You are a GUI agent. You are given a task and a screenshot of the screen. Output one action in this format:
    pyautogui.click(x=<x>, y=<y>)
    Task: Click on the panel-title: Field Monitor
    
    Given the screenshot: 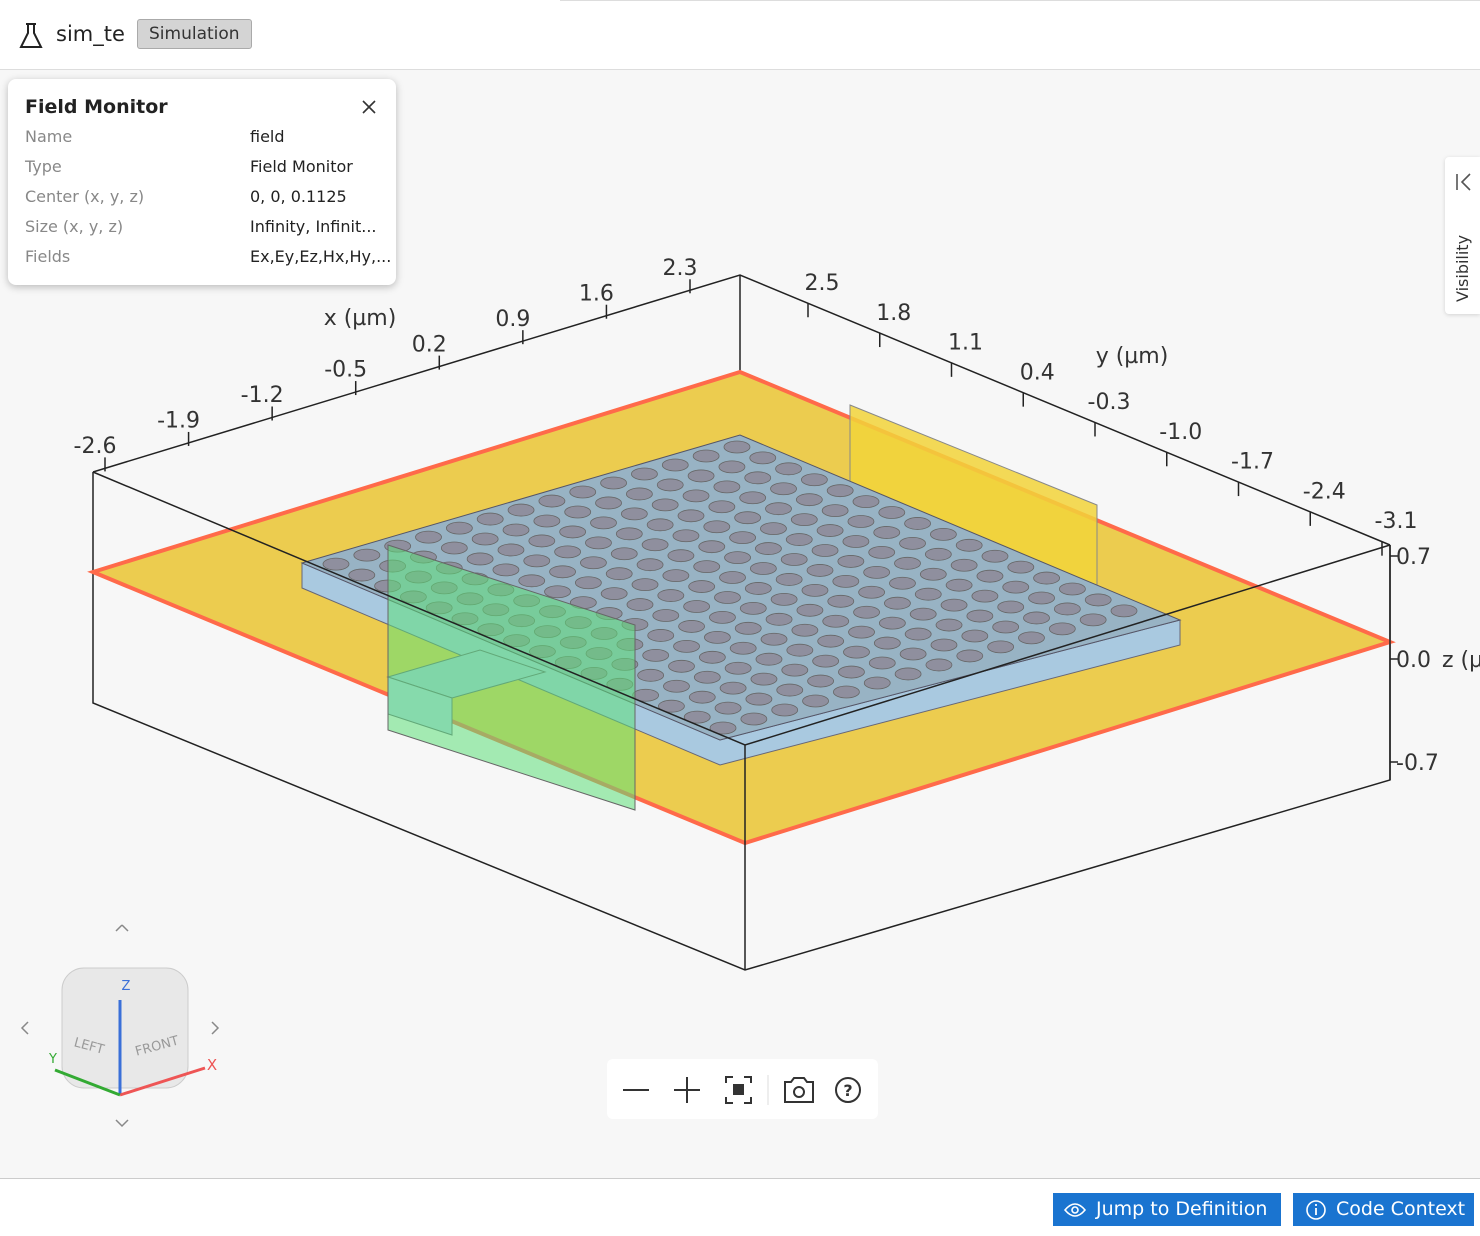 What is the action you would take?
    pyautogui.click(x=96, y=107)
    